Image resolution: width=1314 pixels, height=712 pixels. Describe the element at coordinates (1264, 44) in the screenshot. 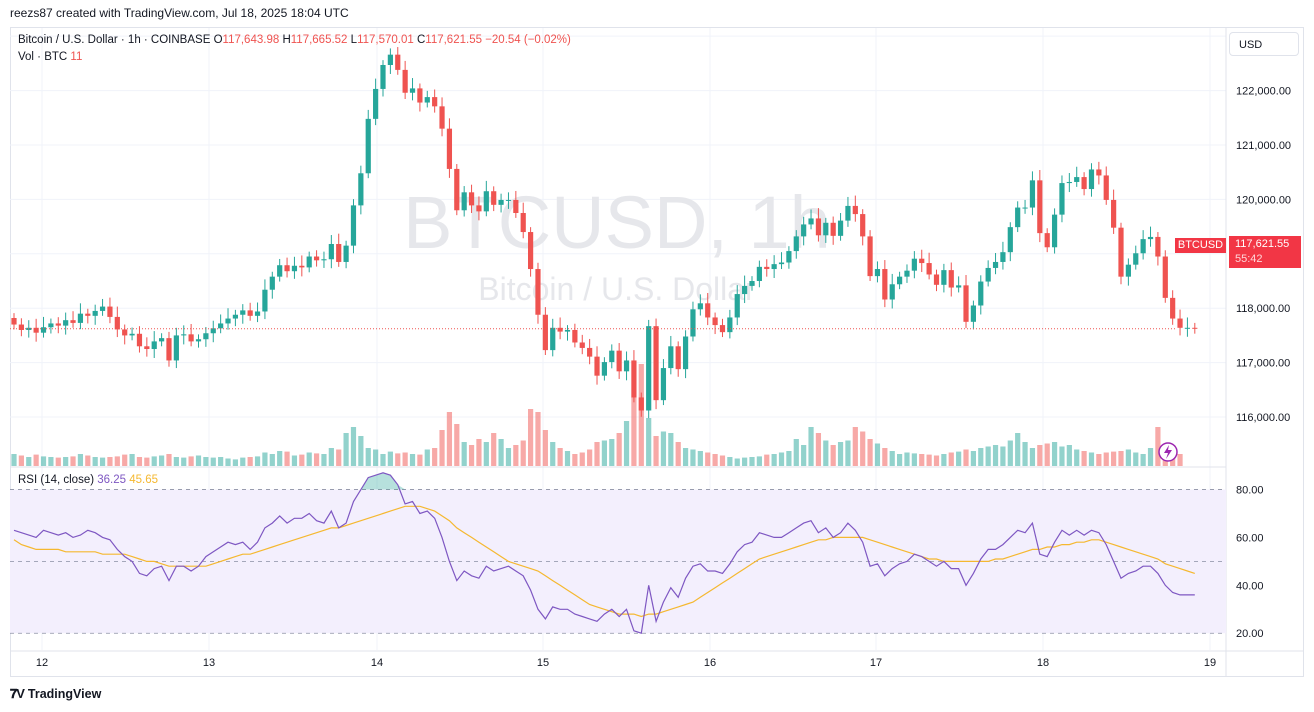

I see `currency-button: USD` at that location.